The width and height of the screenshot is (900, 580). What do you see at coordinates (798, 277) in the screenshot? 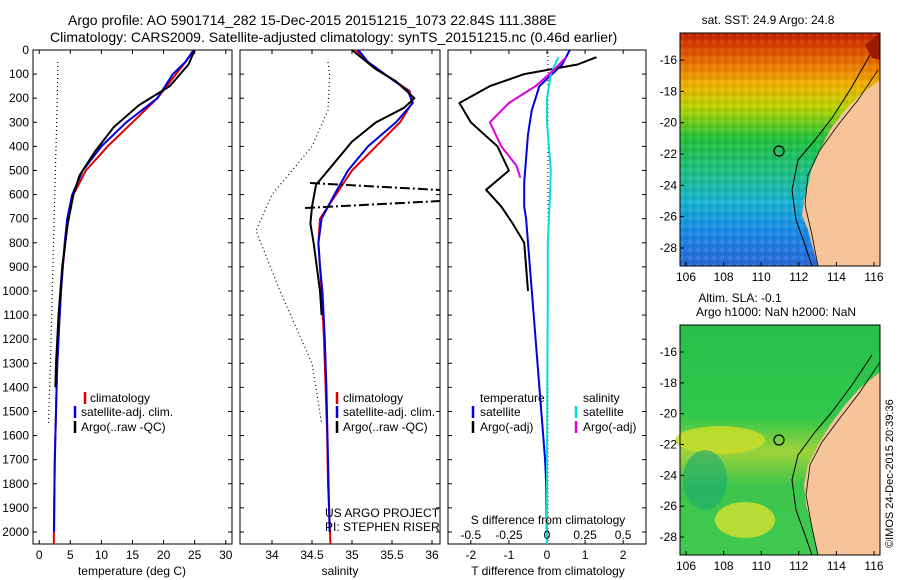
I see `map-xtick-label: 112` at bounding box center [798, 277].